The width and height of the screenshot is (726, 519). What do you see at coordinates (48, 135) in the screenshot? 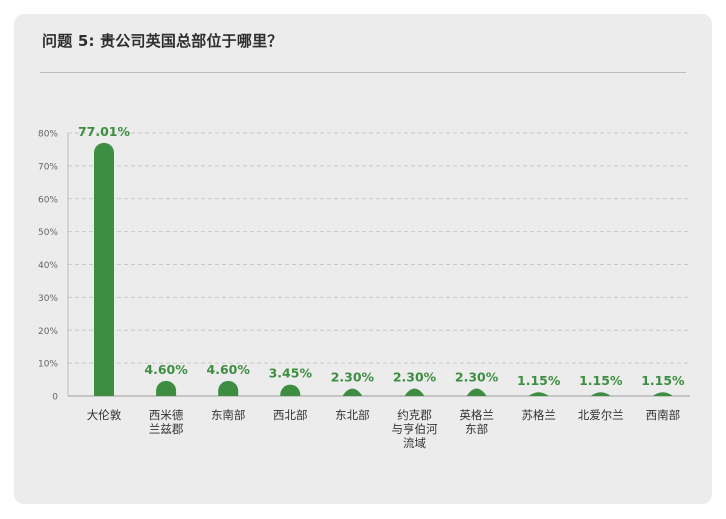
I see `y-tick-label: 80%` at bounding box center [48, 135].